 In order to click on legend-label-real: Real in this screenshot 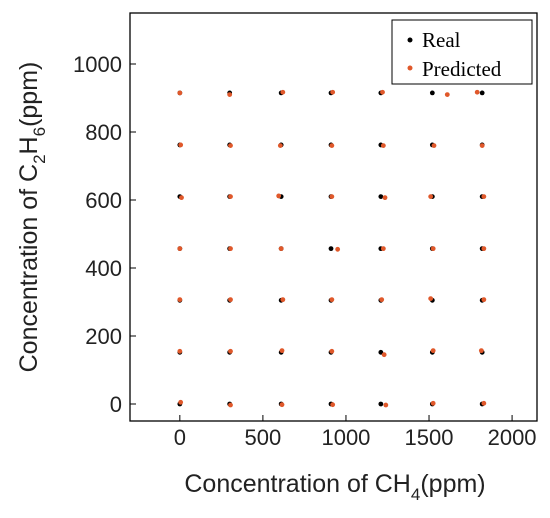, I will do `click(441, 40)`.